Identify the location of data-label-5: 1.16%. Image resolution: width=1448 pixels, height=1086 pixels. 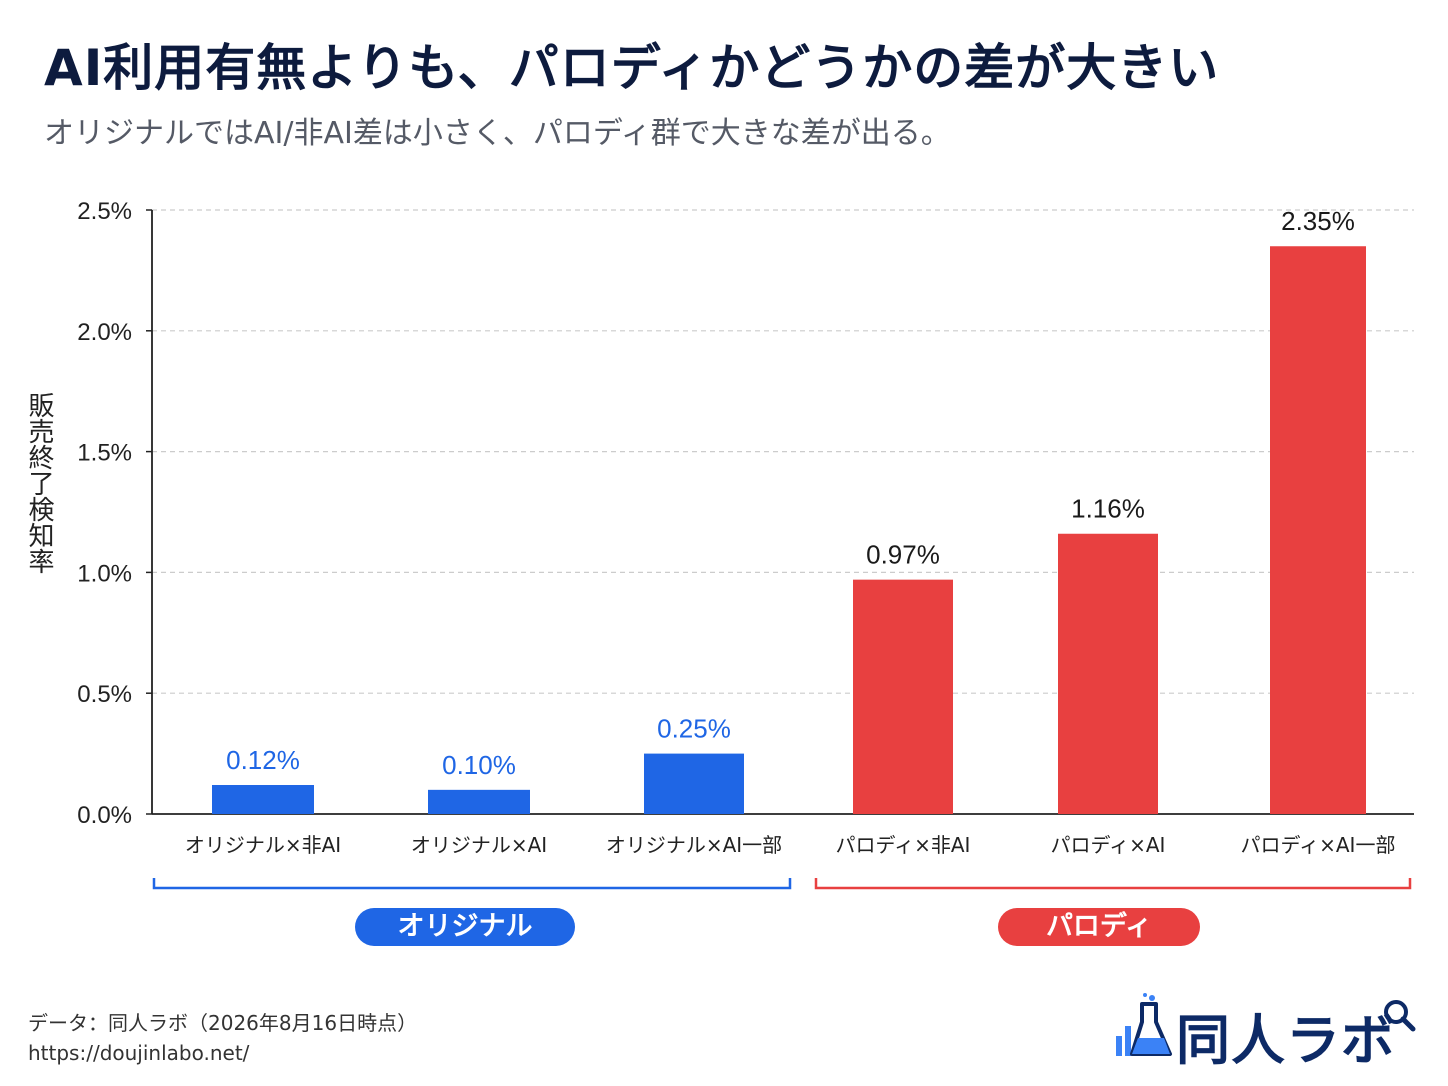
(1108, 509).